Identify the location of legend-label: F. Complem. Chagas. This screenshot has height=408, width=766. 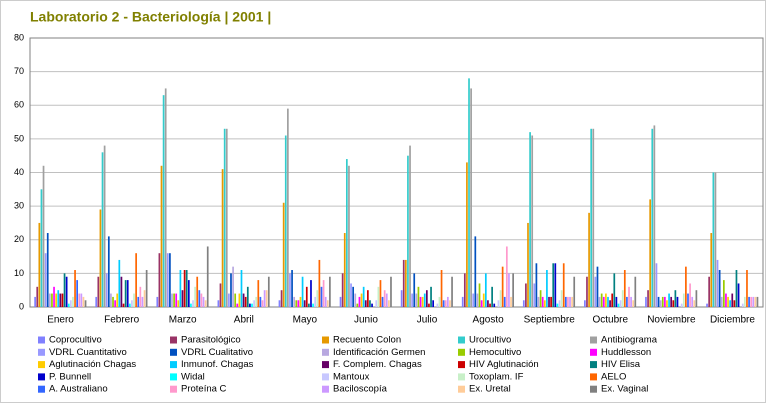
(377, 364).